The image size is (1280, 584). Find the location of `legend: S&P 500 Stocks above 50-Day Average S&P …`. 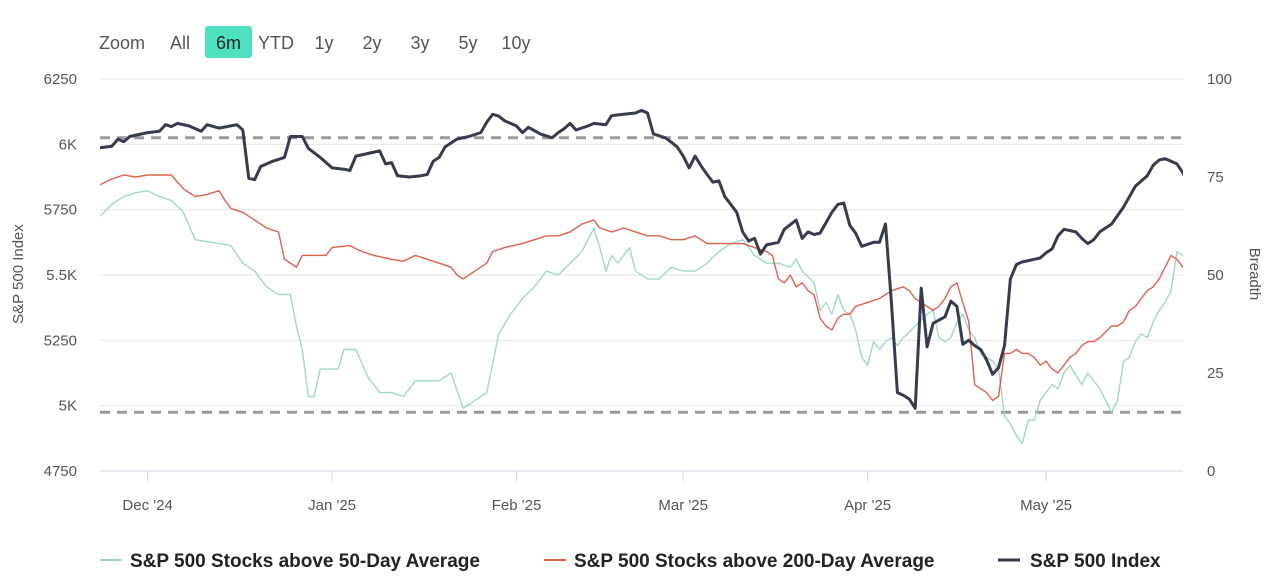

legend: S&P 500 Stocks above 50-Day Average S&P … is located at coordinates (630, 561).